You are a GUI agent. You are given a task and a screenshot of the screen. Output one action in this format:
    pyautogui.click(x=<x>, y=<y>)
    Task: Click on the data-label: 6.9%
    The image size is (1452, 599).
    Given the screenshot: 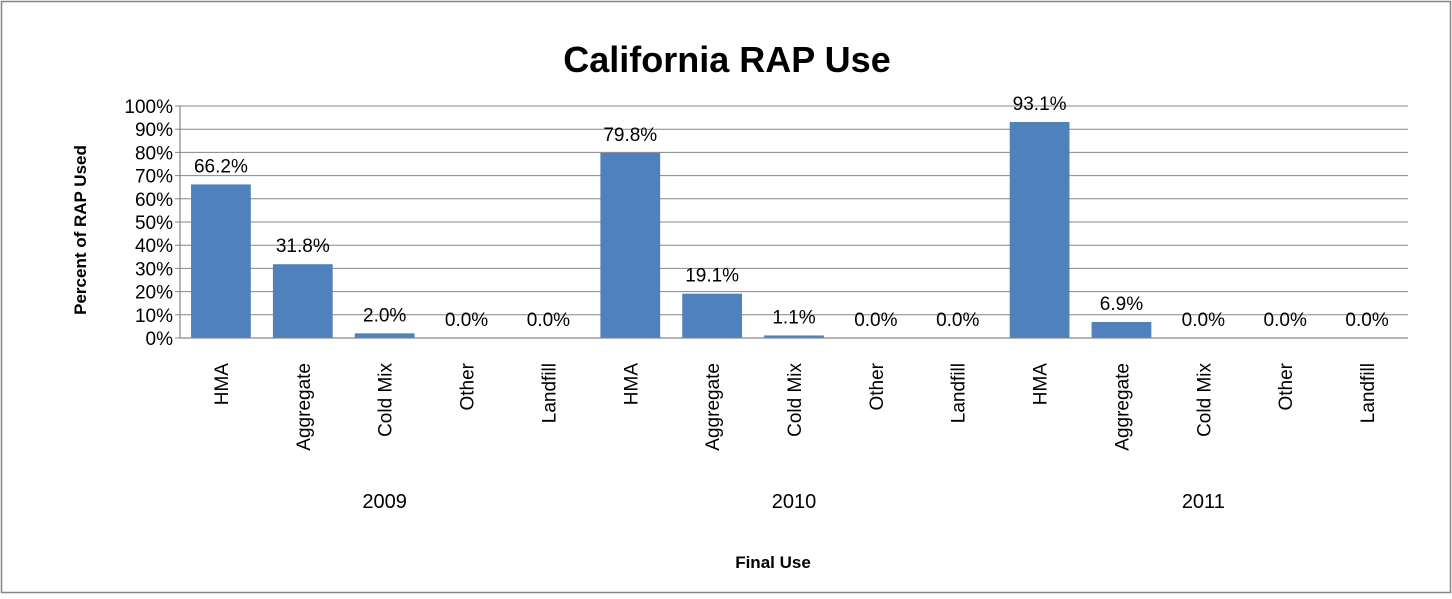 What is the action you would take?
    pyautogui.click(x=1121, y=304)
    